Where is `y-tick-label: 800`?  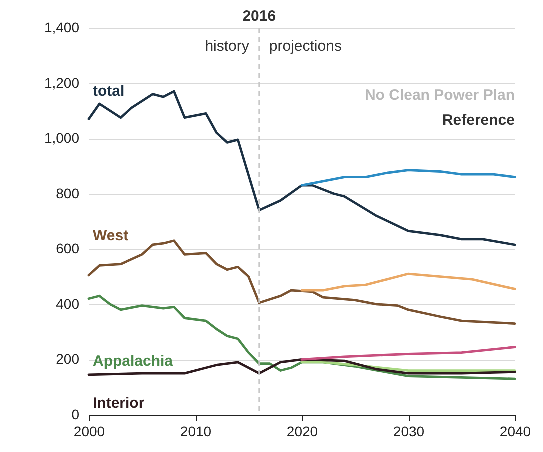
y-tick-label: 800 is located at coordinates (68, 193).